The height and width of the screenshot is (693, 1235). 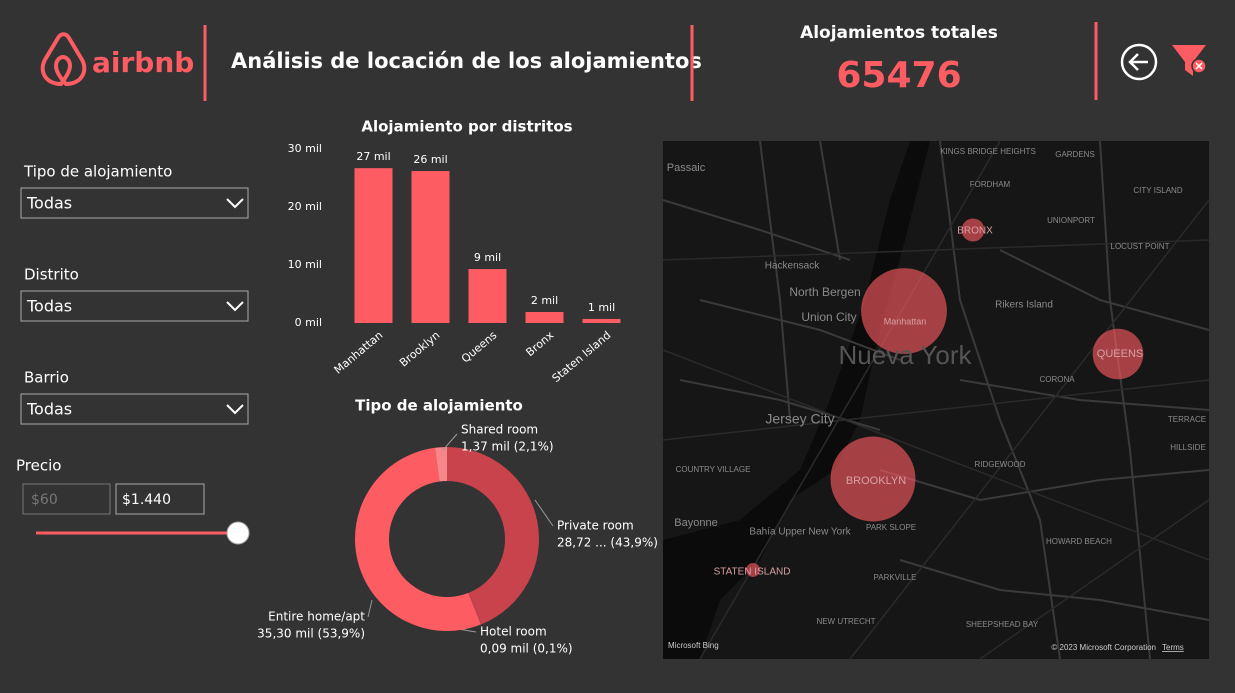 I want to click on map-label: Bayonne, so click(x=695, y=523).